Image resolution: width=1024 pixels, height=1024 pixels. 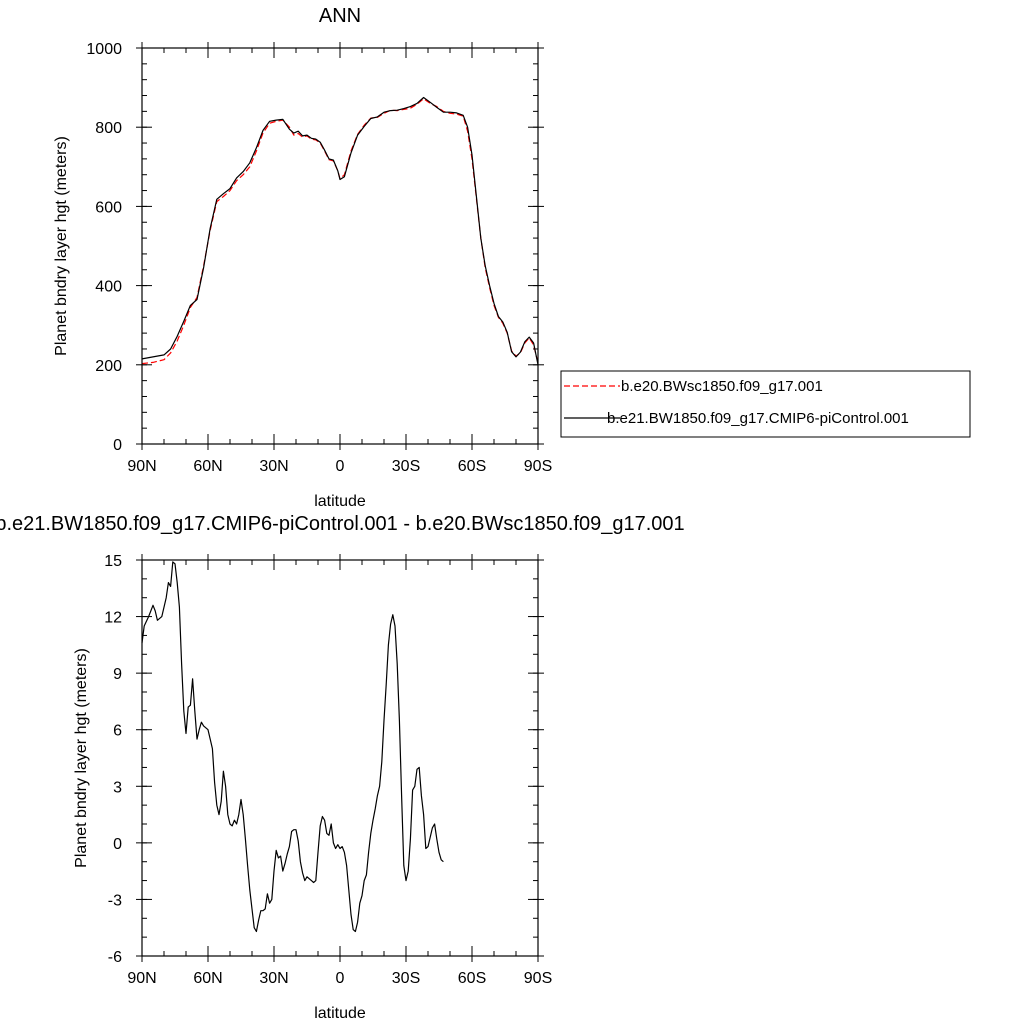 I want to click on y-tick-label: 3, so click(x=117, y=787).